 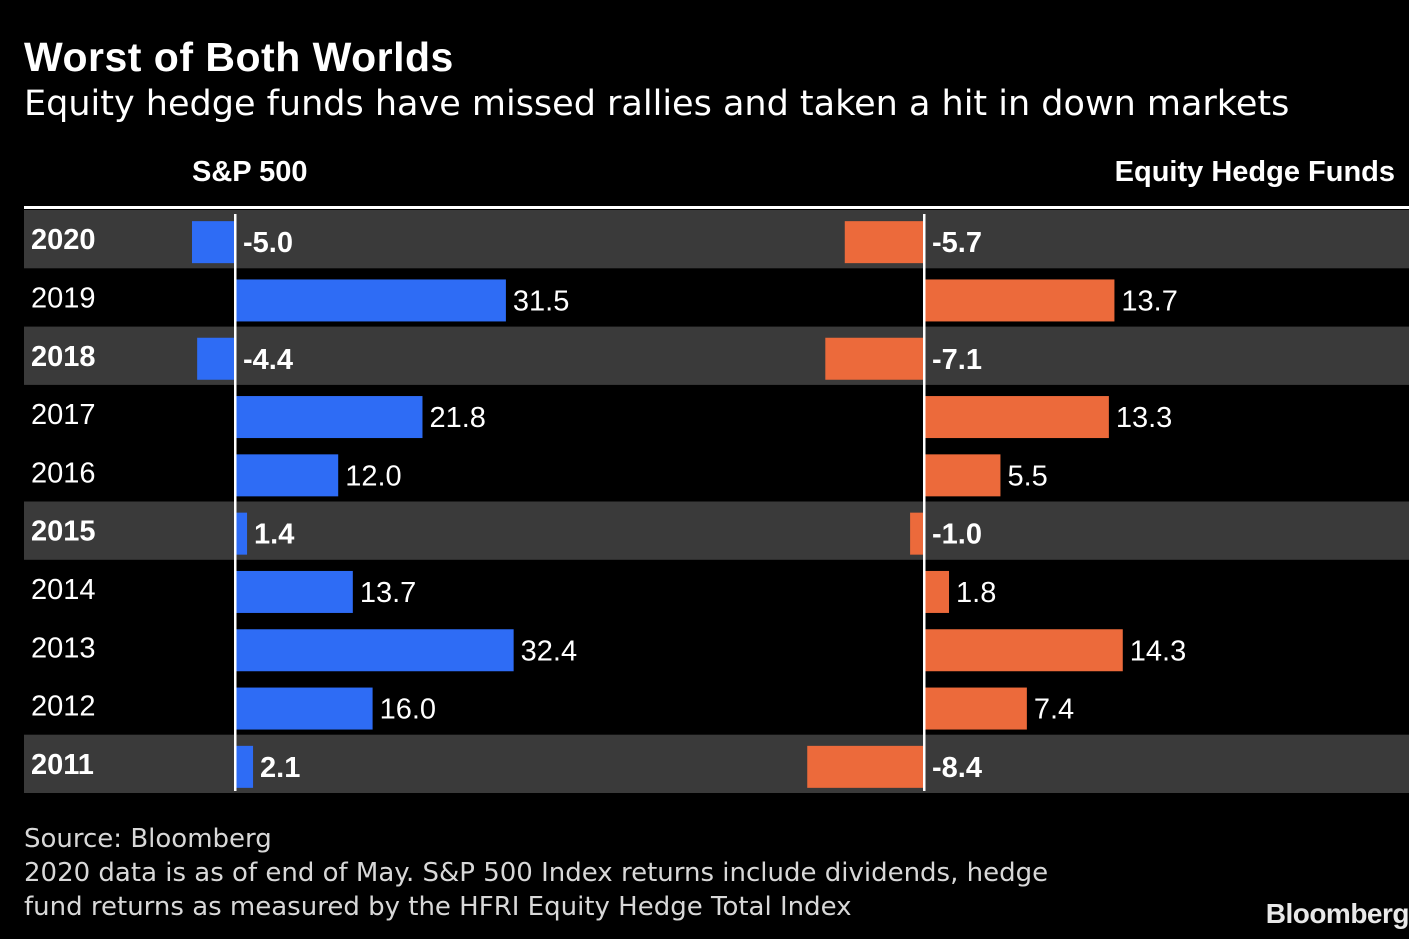 I want to click on sp500-value-label: 31.5, so click(x=541, y=301).